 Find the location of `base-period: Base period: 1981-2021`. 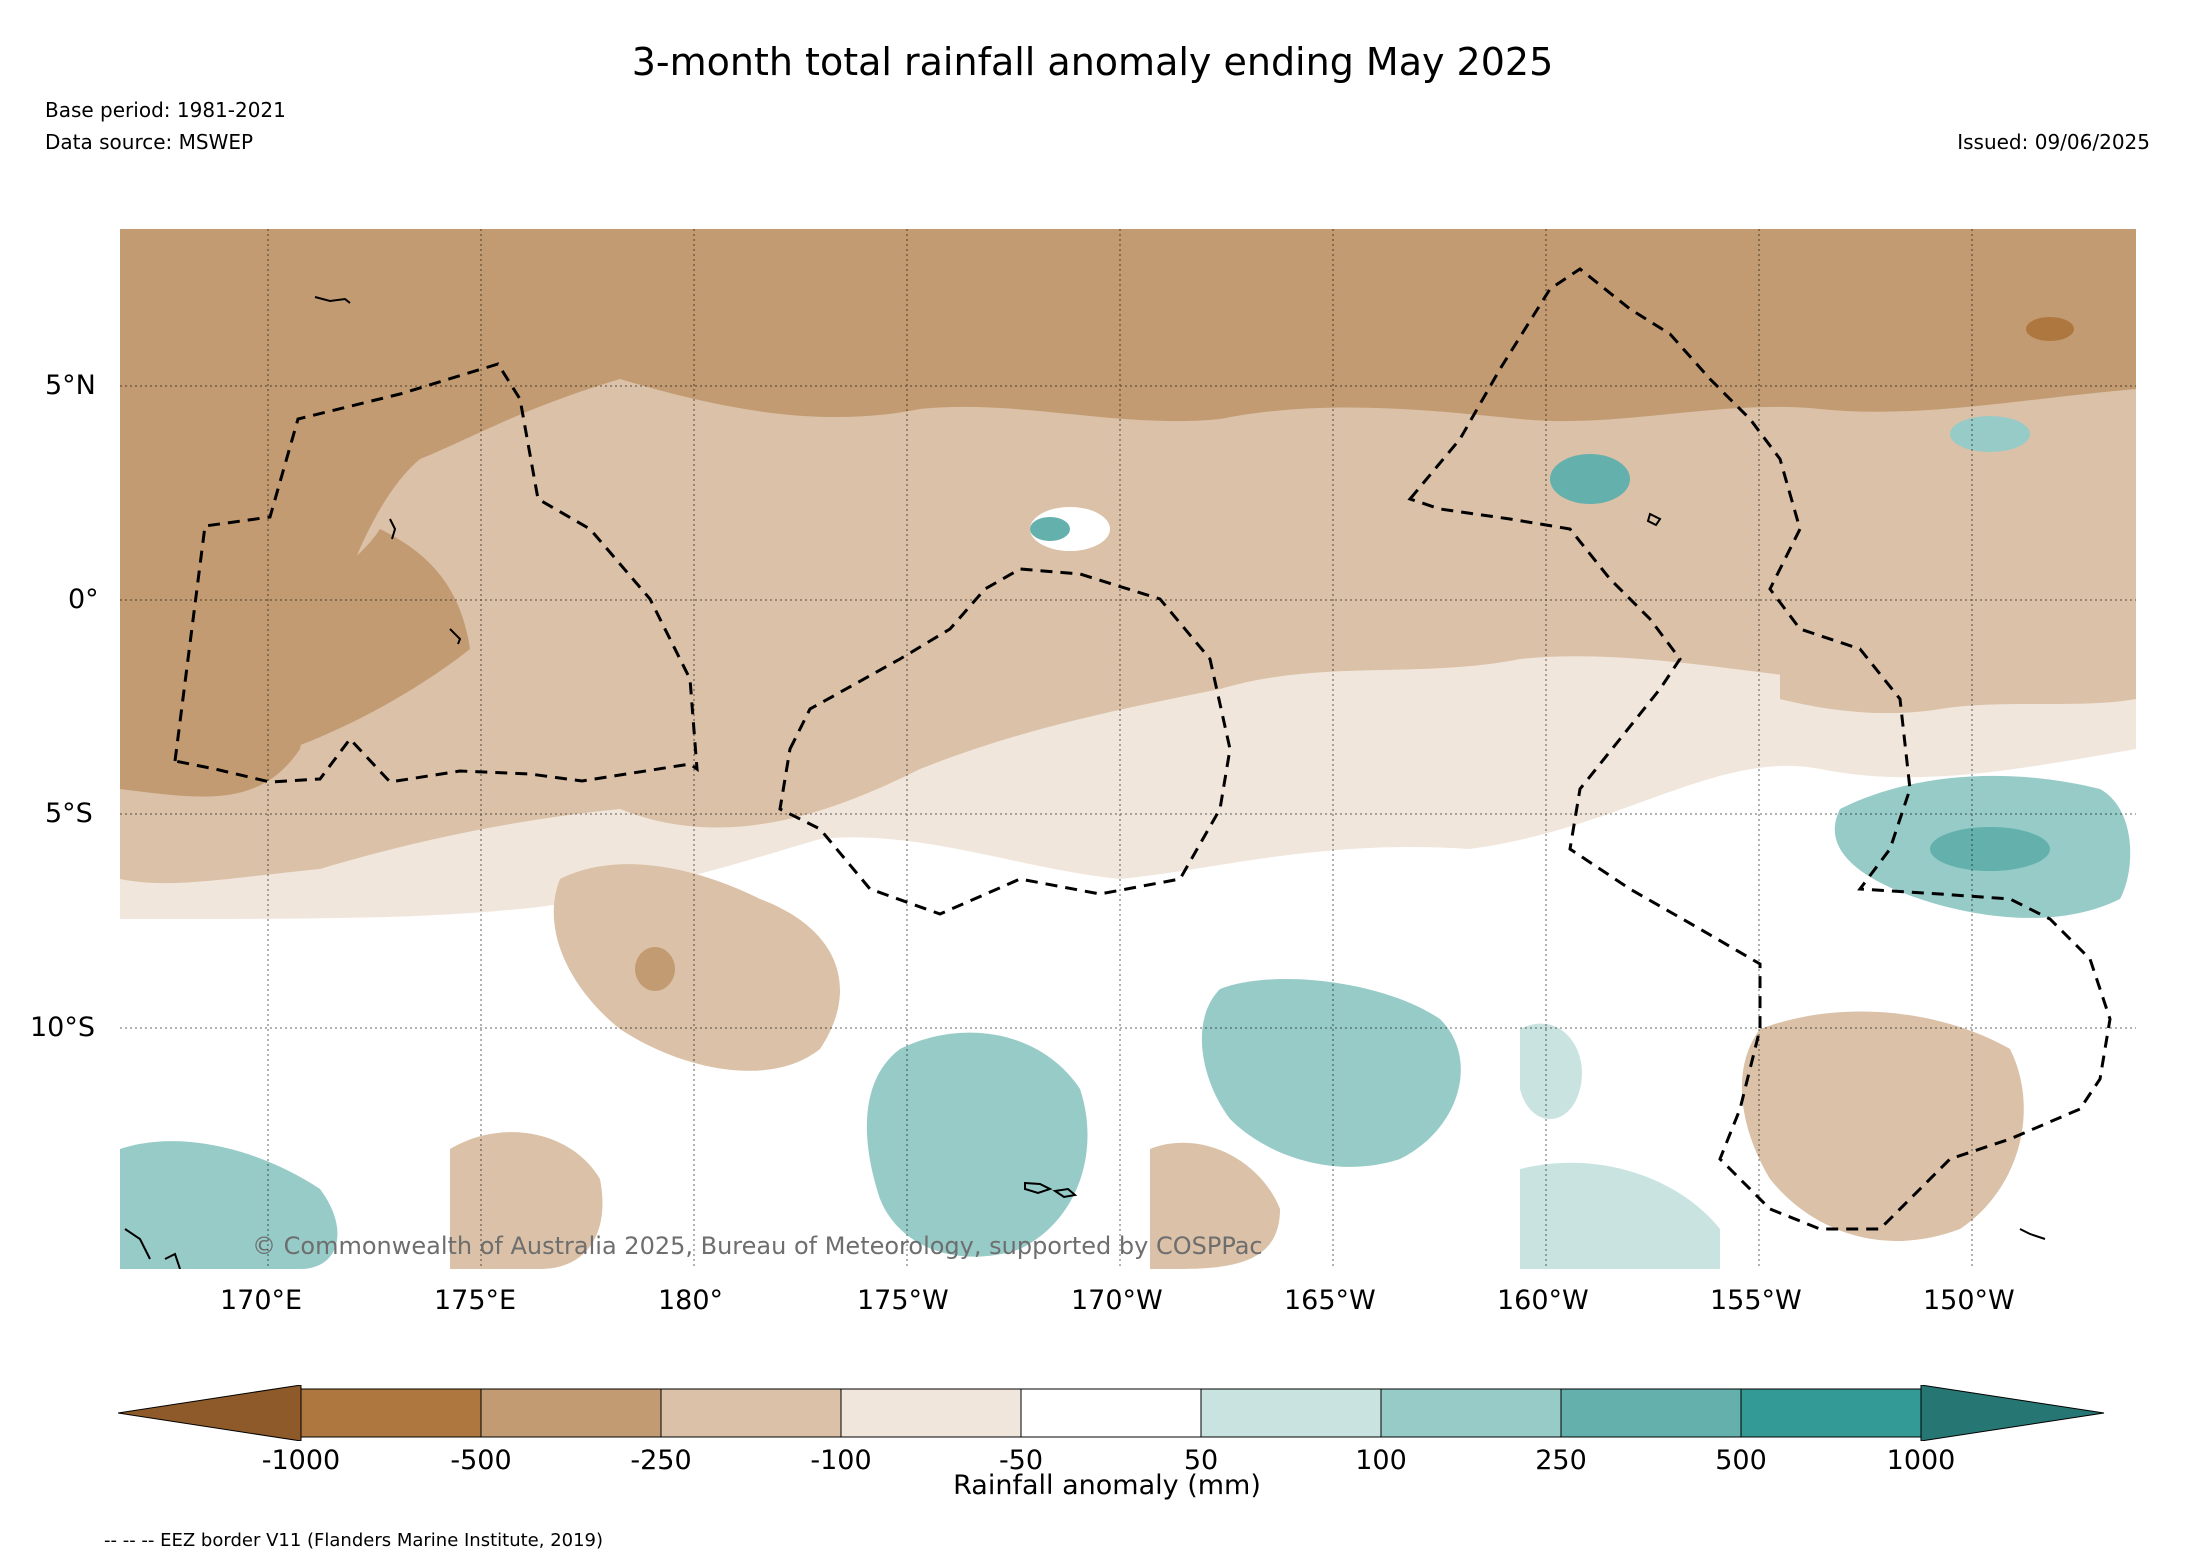

base-period: Base period: 1981-2021 is located at coordinates (165, 110).